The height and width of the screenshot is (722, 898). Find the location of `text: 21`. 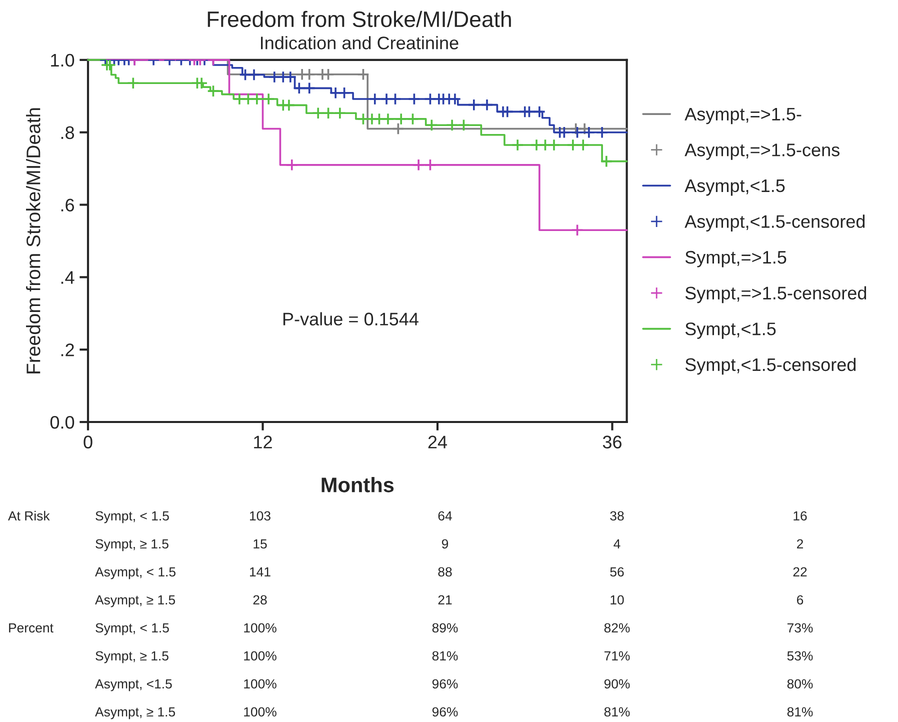

text: 21 is located at coordinates (445, 599).